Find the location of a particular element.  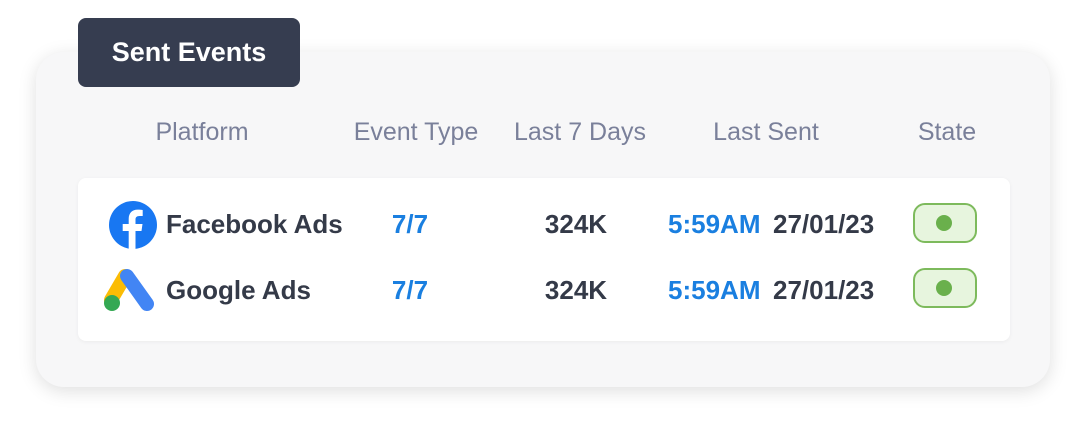

card-title: Sent Events is located at coordinates (189, 52).